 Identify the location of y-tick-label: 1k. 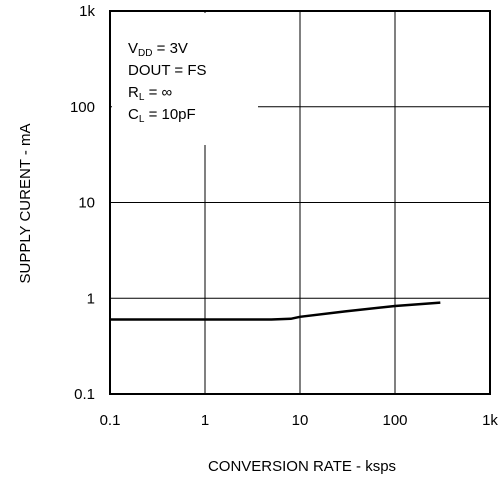
(87, 11).